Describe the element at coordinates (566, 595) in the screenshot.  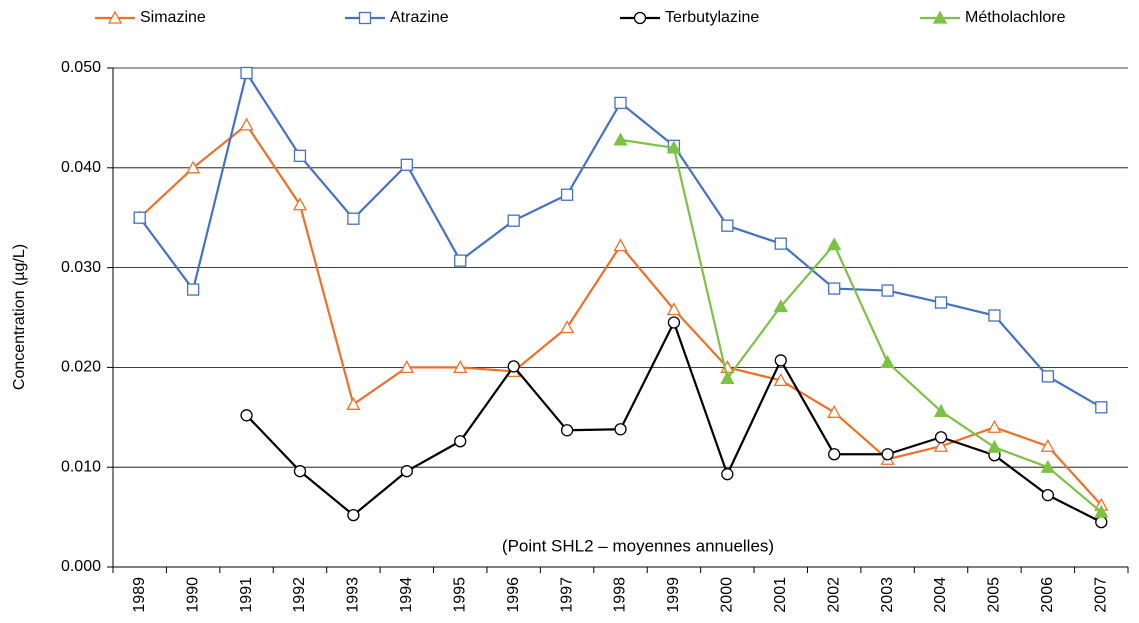
I see `x-tick-label: 1997` at that location.